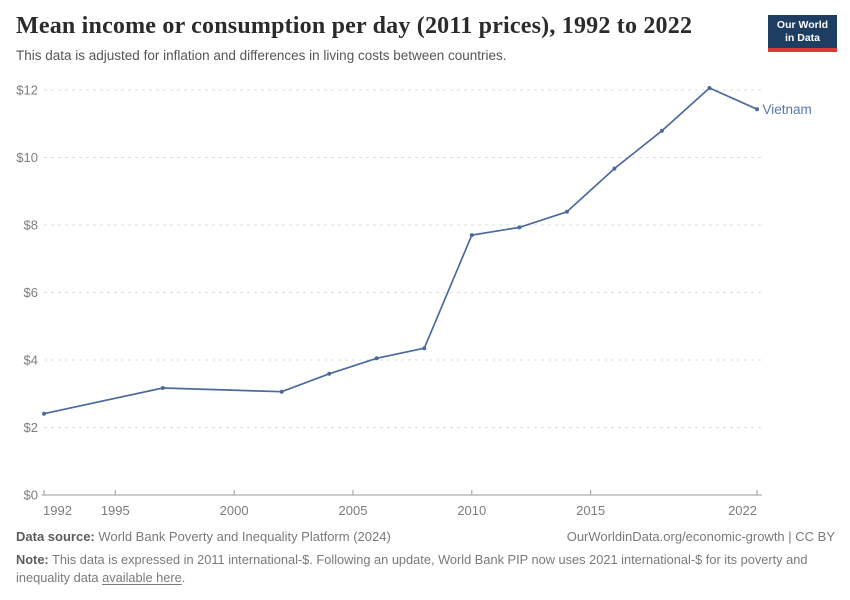 Image resolution: width=850 pixels, height=600 pixels. What do you see at coordinates (27, 90) in the screenshot?
I see `y-axis-tick-label: $12` at bounding box center [27, 90].